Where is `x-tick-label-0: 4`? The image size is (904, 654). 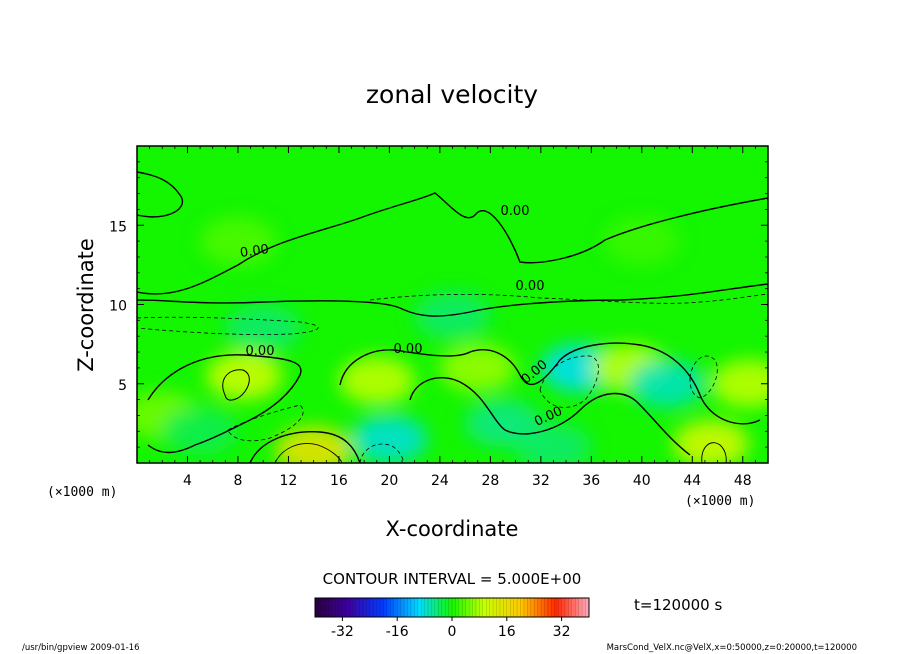 x-tick-label-0: 4 is located at coordinates (187, 481).